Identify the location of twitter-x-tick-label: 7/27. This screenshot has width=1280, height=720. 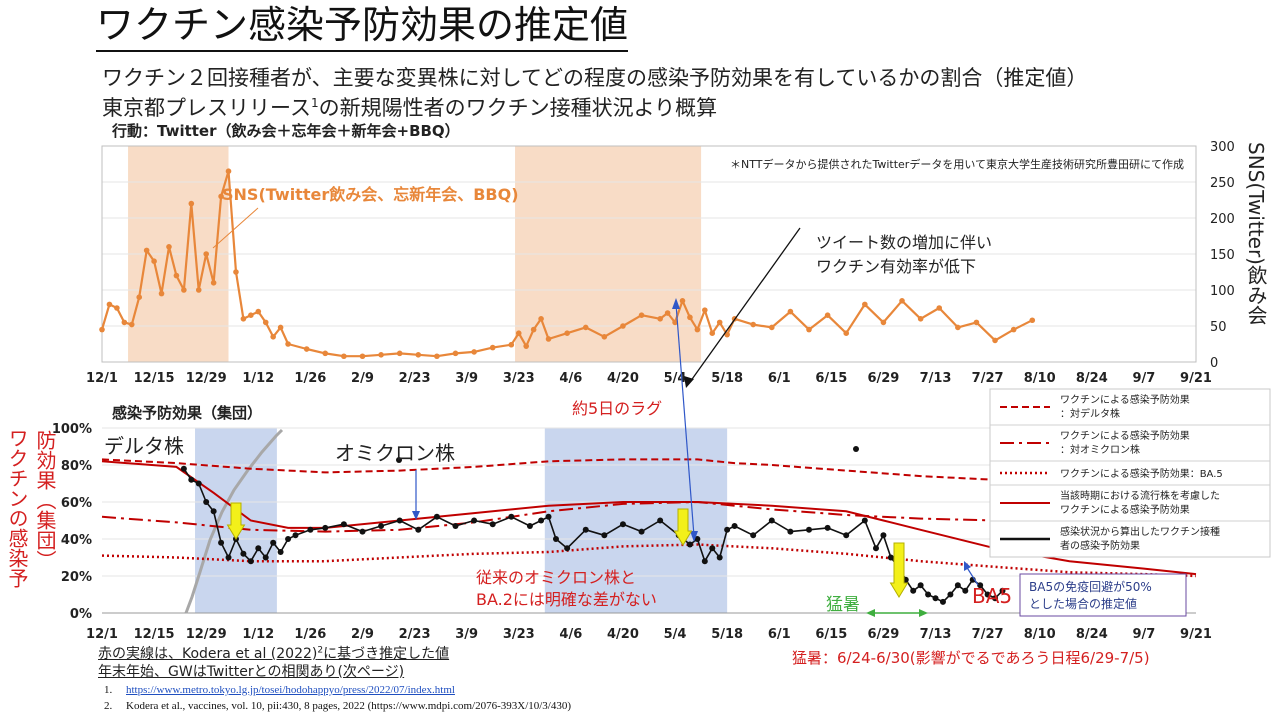
(988, 378).